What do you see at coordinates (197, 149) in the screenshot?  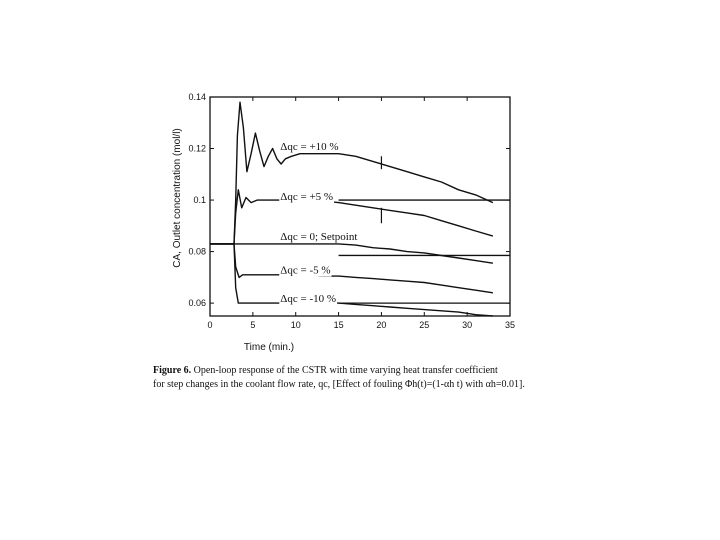 I see `y-tick-label: 0.12` at bounding box center [197, 149].